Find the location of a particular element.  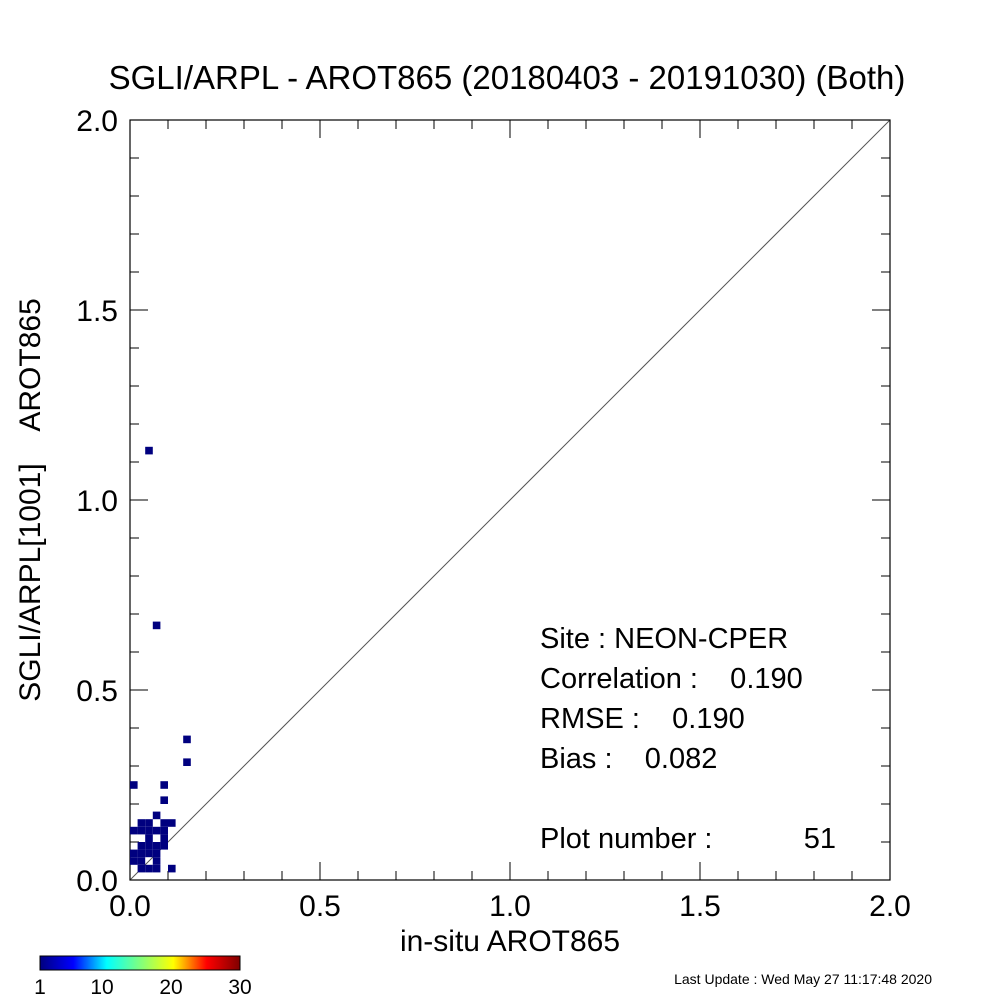

x-tick-label: 1.0 is located at coordinates (510, 906).